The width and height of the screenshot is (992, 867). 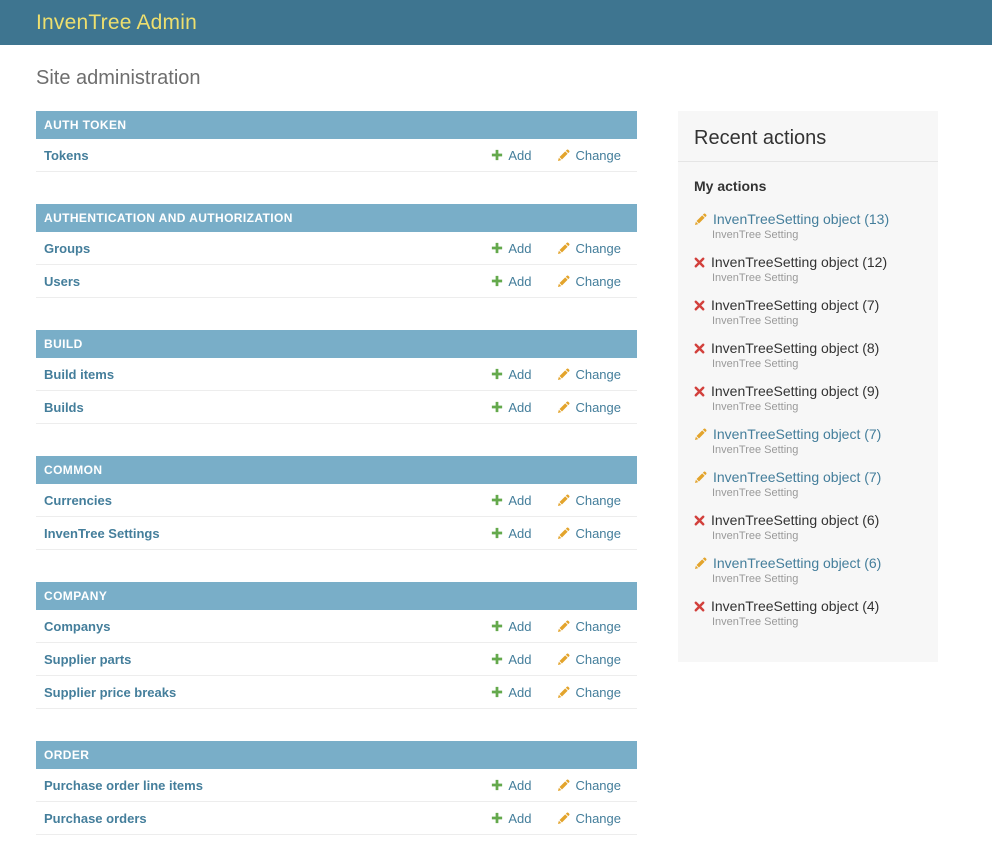 What do you see at coordinates (78, 500) in the screenshot?
I see `model-link: Currencies` at bounding box center [78, 500].